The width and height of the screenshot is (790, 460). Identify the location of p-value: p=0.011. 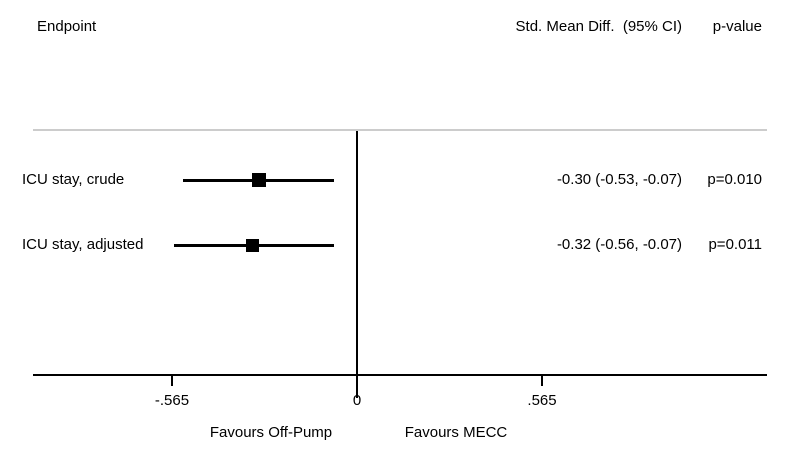
(735, 244).